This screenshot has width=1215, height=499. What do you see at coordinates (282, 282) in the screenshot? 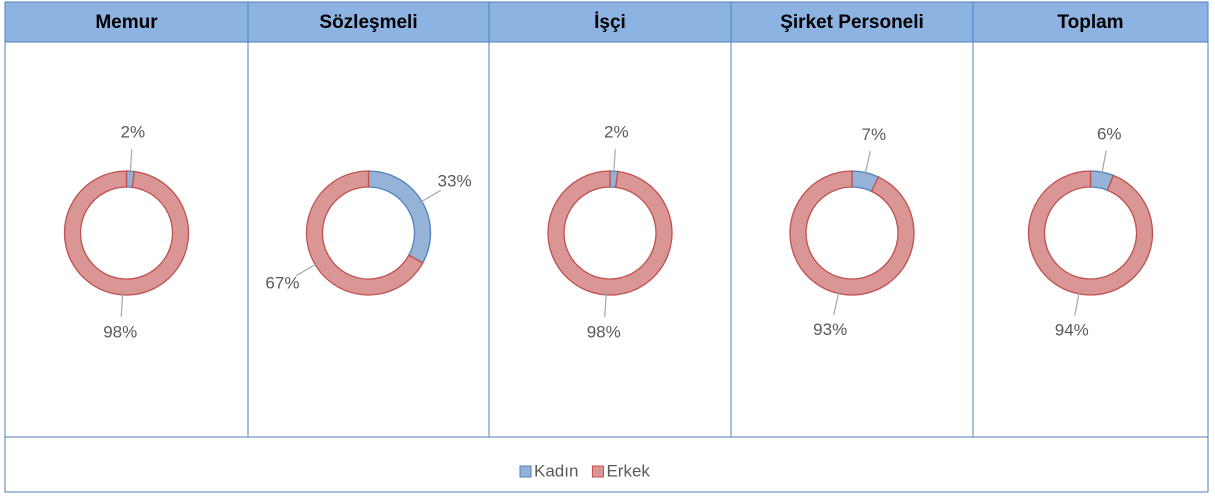
I see `data-label: 67%` at bounding box center [282, 282].